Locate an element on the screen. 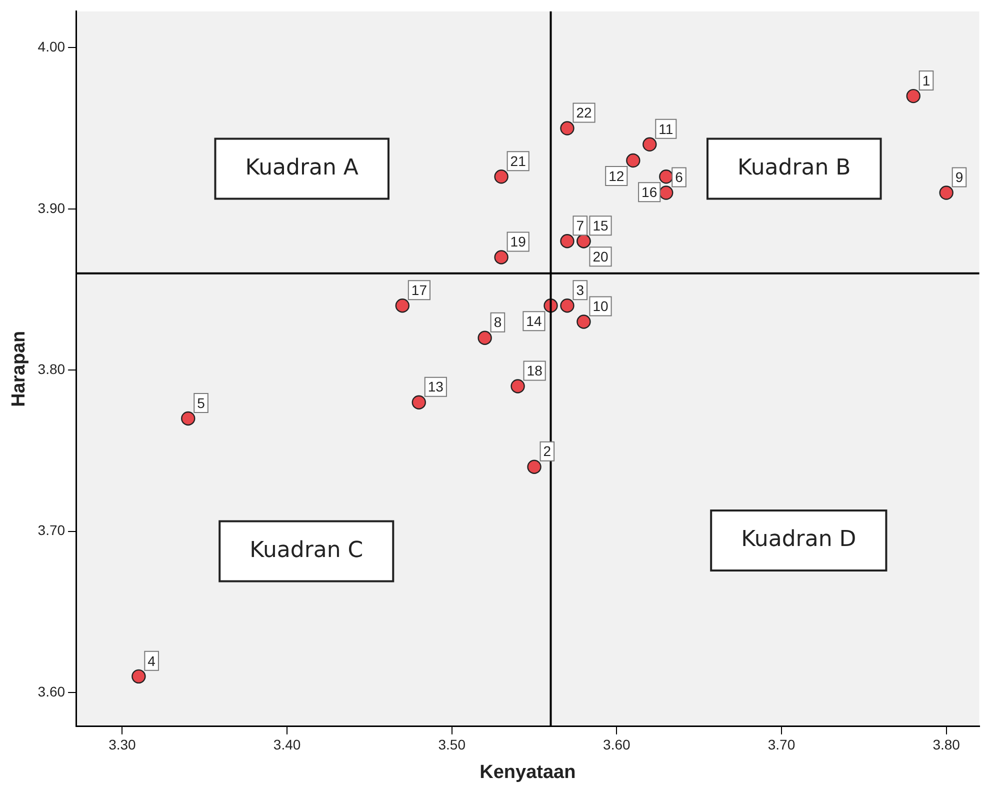  annotation: 17 is located at coordinates (419, 290).